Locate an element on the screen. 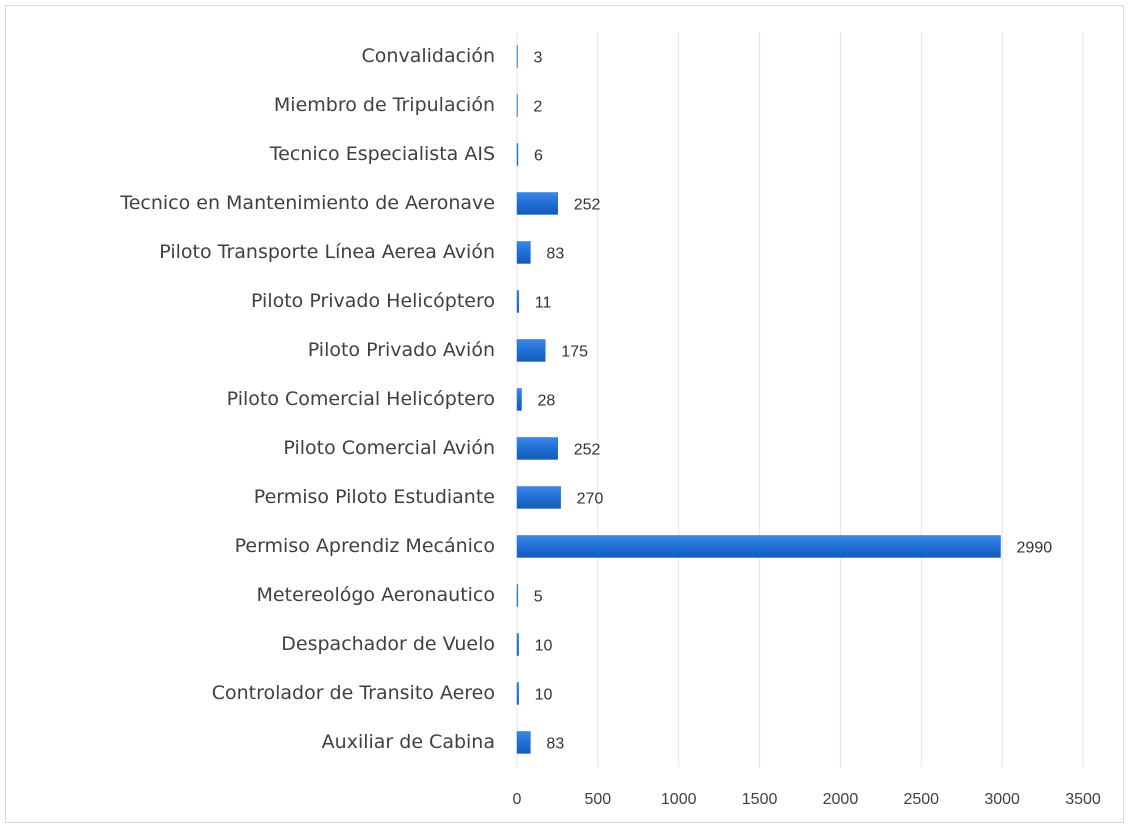 This screenshot has width=1129, height=828. value-label: 5 is located at coordinates (538, 597).